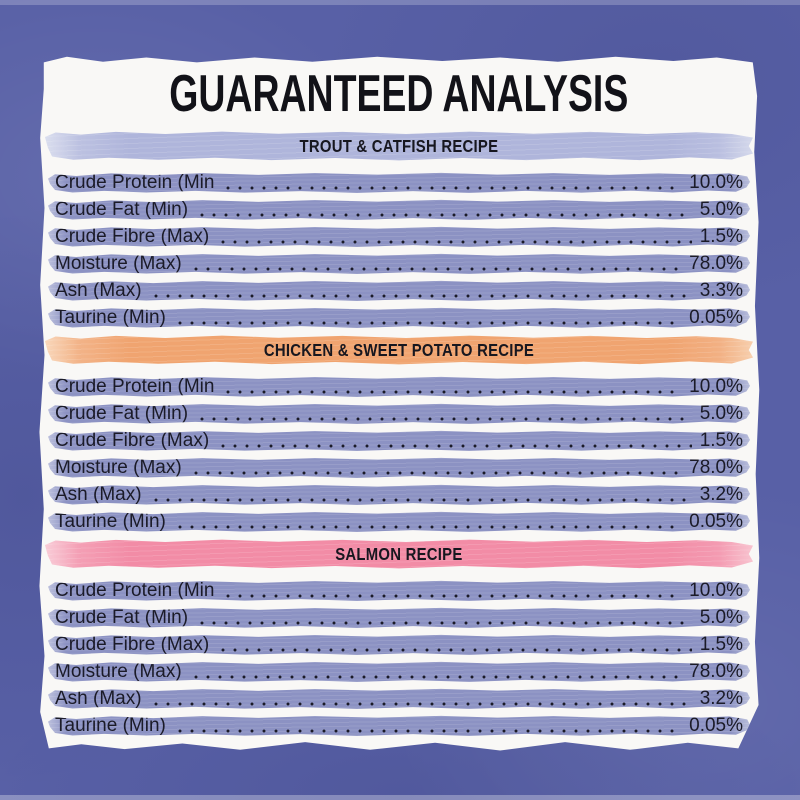  Describe the element at coordinates (400, 797) in the screenshot. I see `watercolor-edge-bottom` at that location.